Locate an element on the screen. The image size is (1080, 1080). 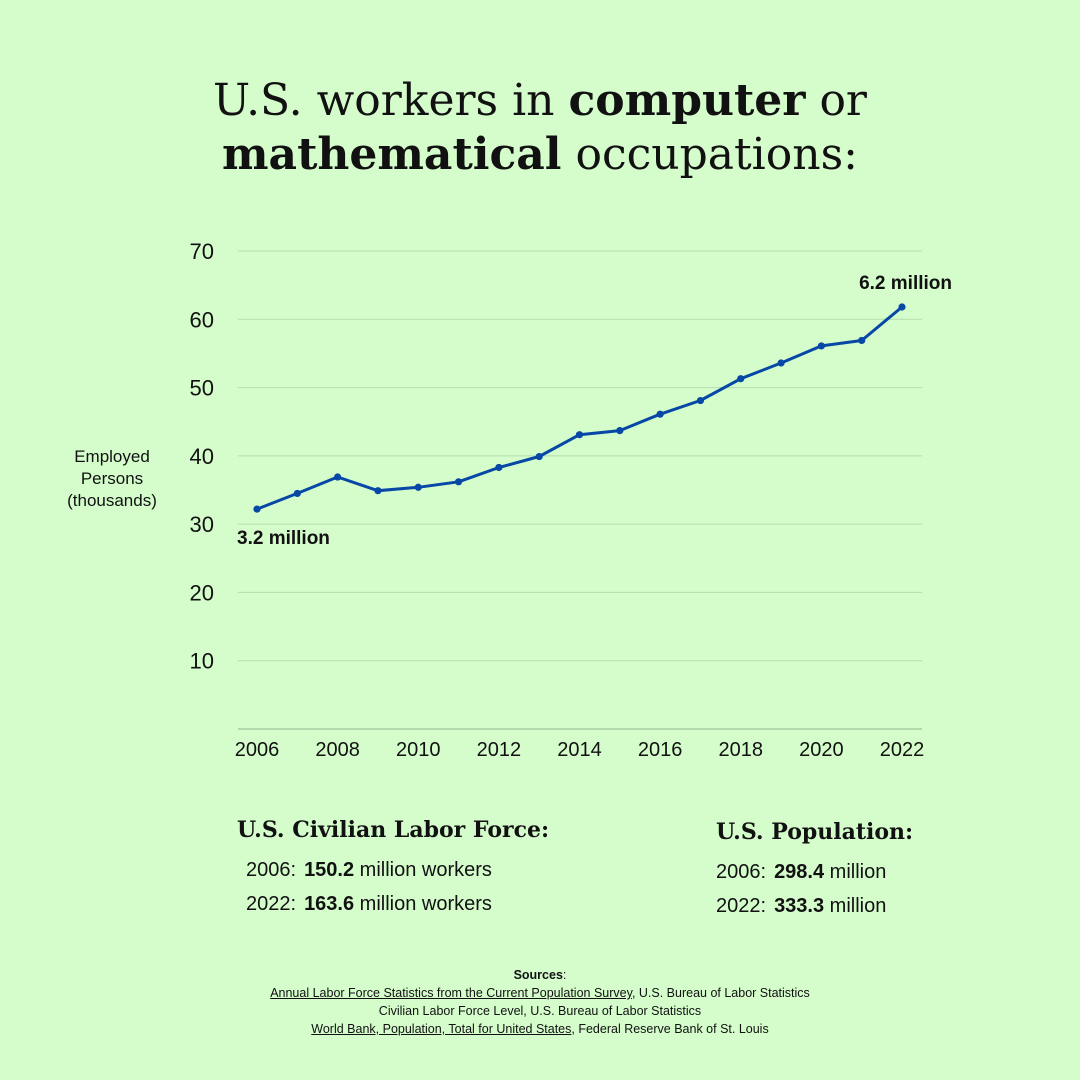
title-part-2: or is located at coordinates (836, 100).